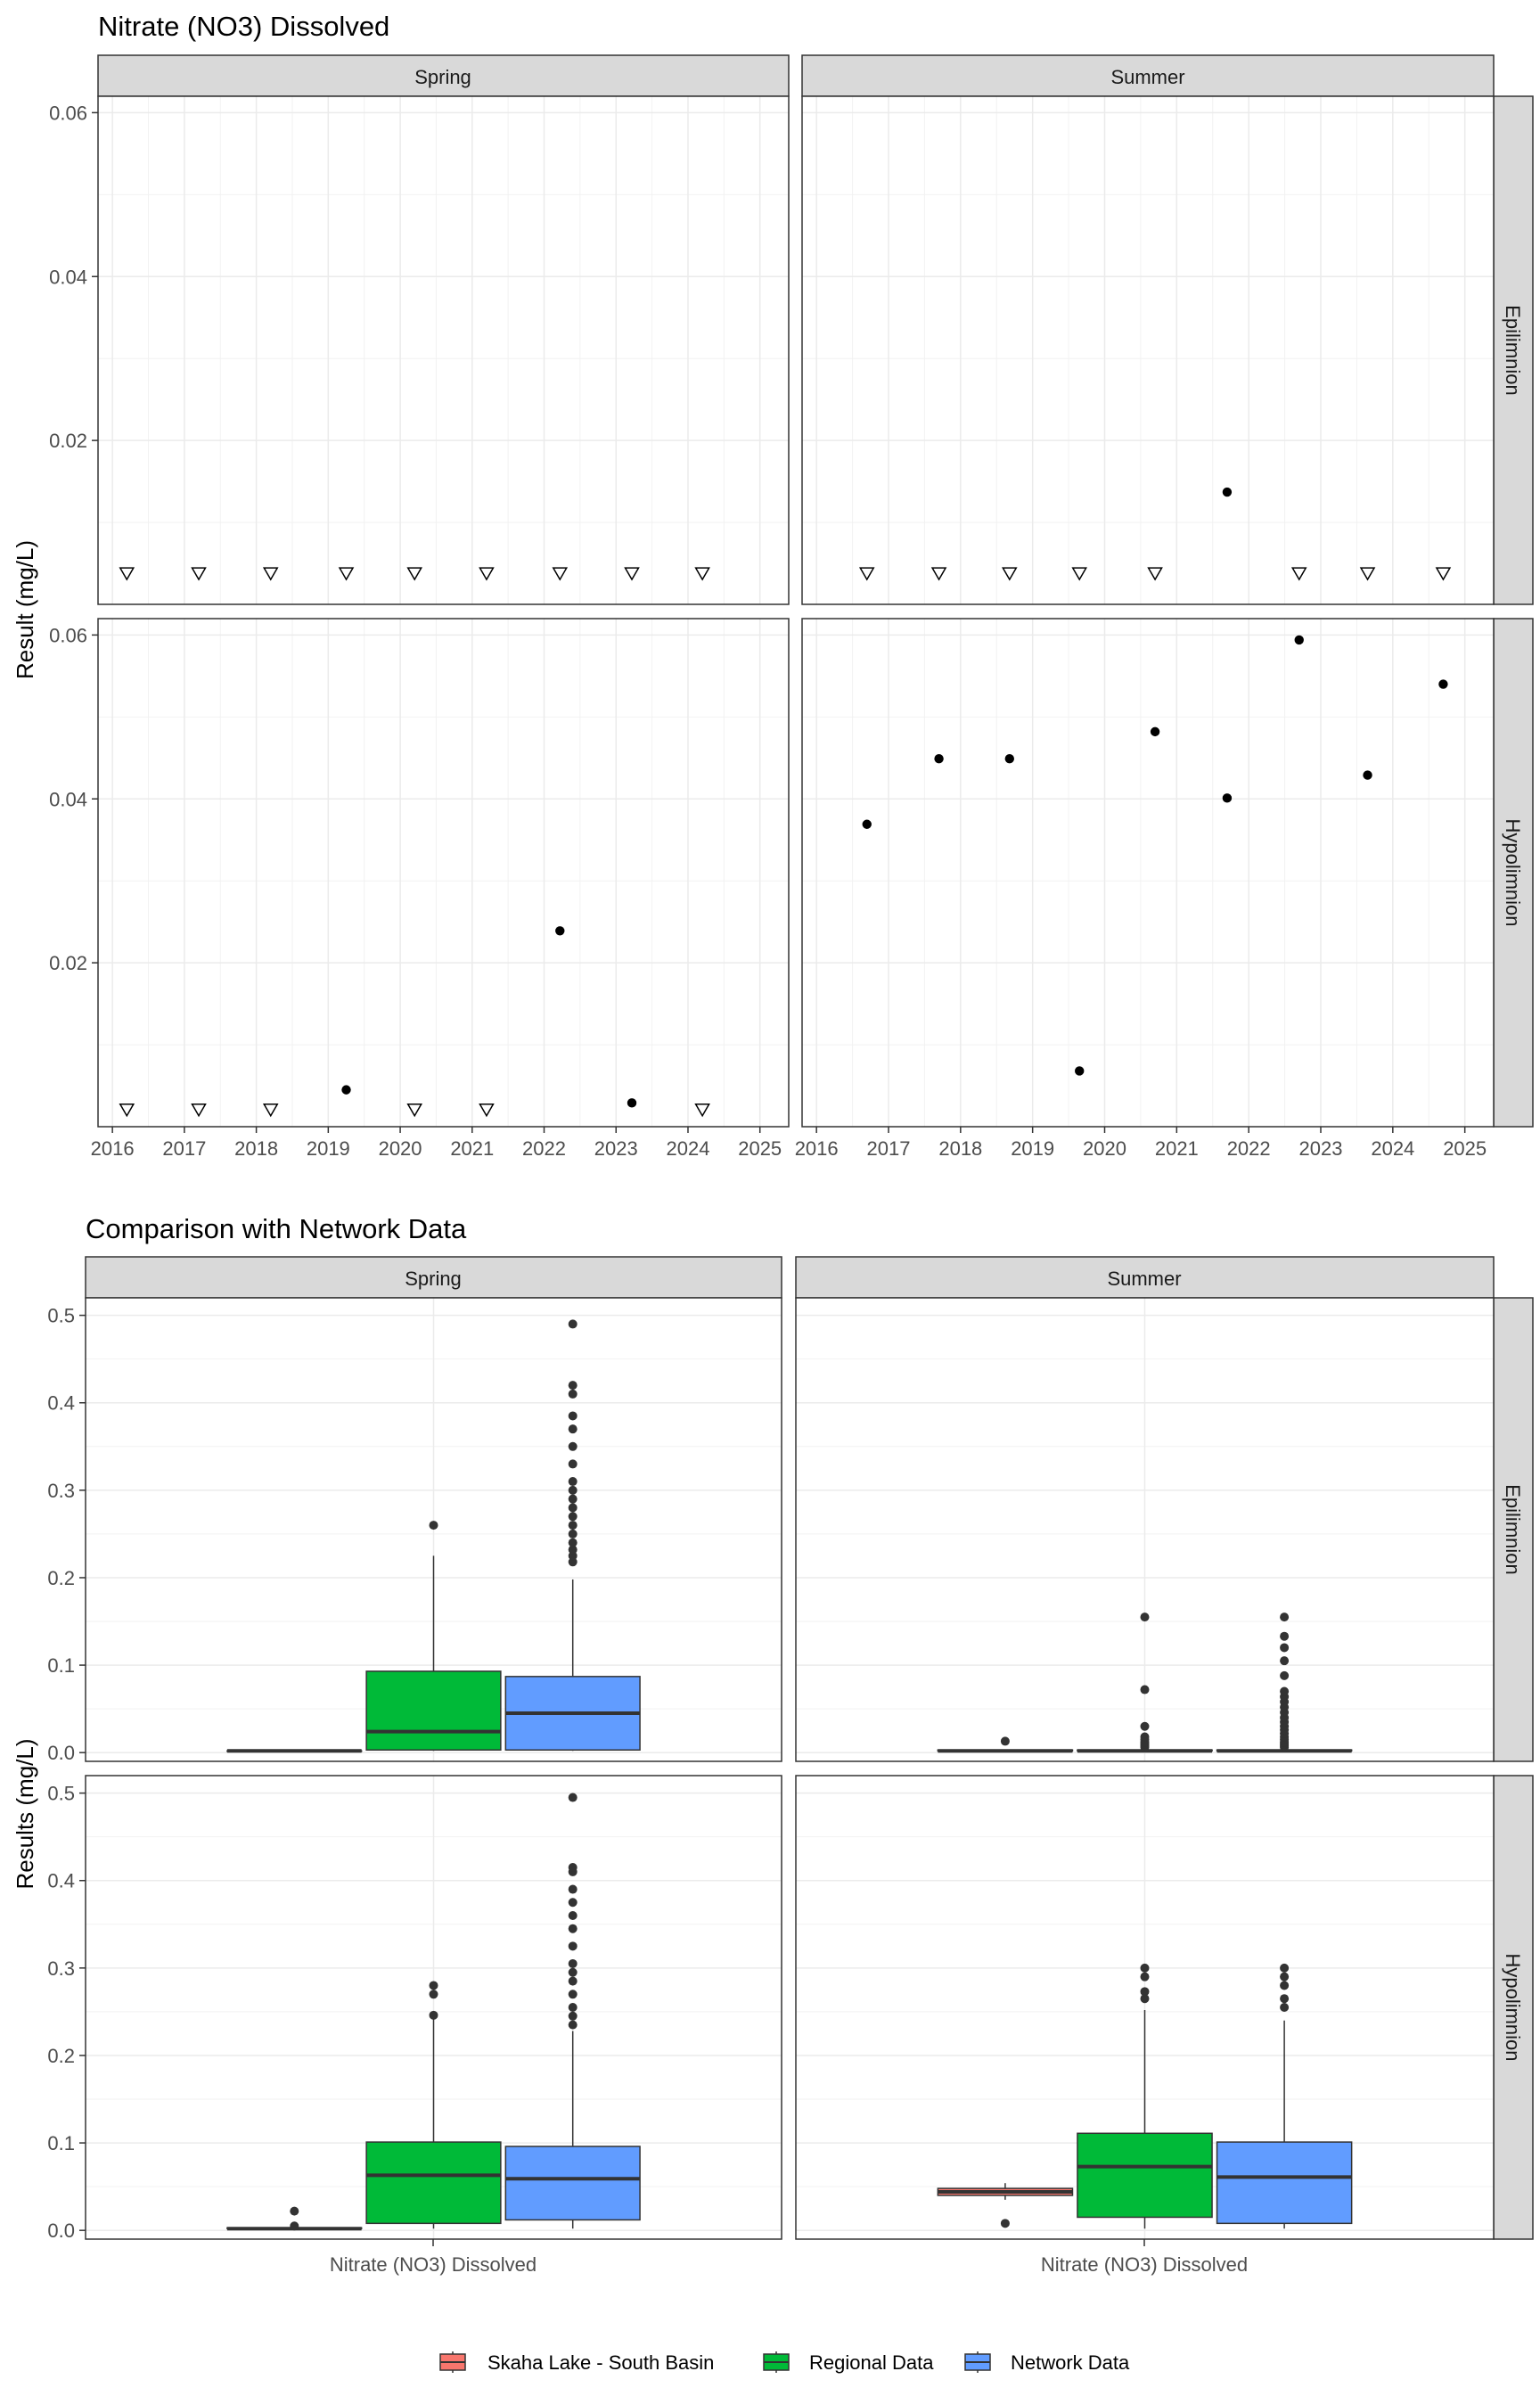  I want to click on legend-label: Network Data, so click(1070, 2362).